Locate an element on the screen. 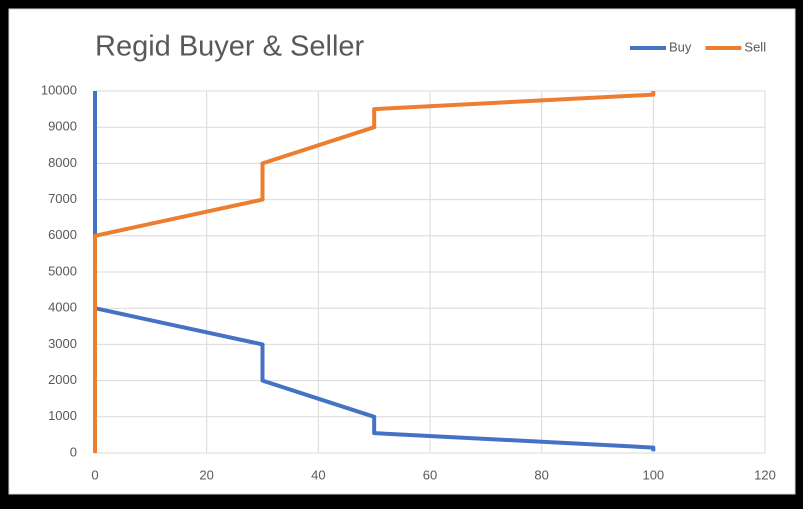 This screenshot has width=803, height=509. y-tick-label: 5000 is located at coordinates (62, 270).